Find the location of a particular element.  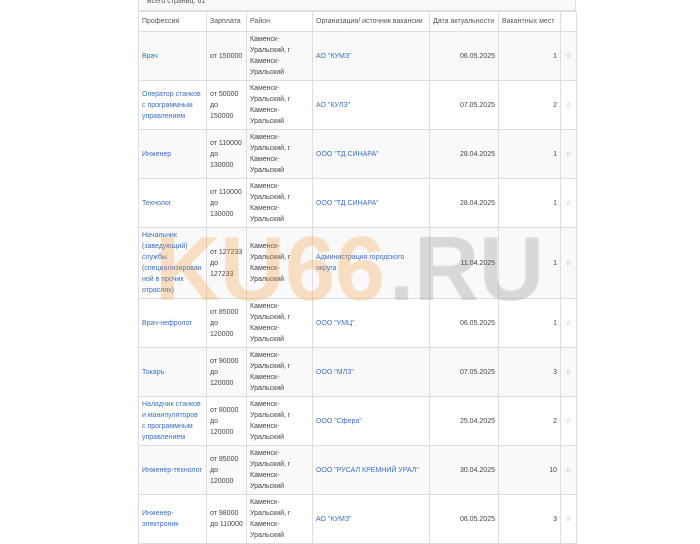

profession-cell: Токарь is located at coordinates (172, 372).